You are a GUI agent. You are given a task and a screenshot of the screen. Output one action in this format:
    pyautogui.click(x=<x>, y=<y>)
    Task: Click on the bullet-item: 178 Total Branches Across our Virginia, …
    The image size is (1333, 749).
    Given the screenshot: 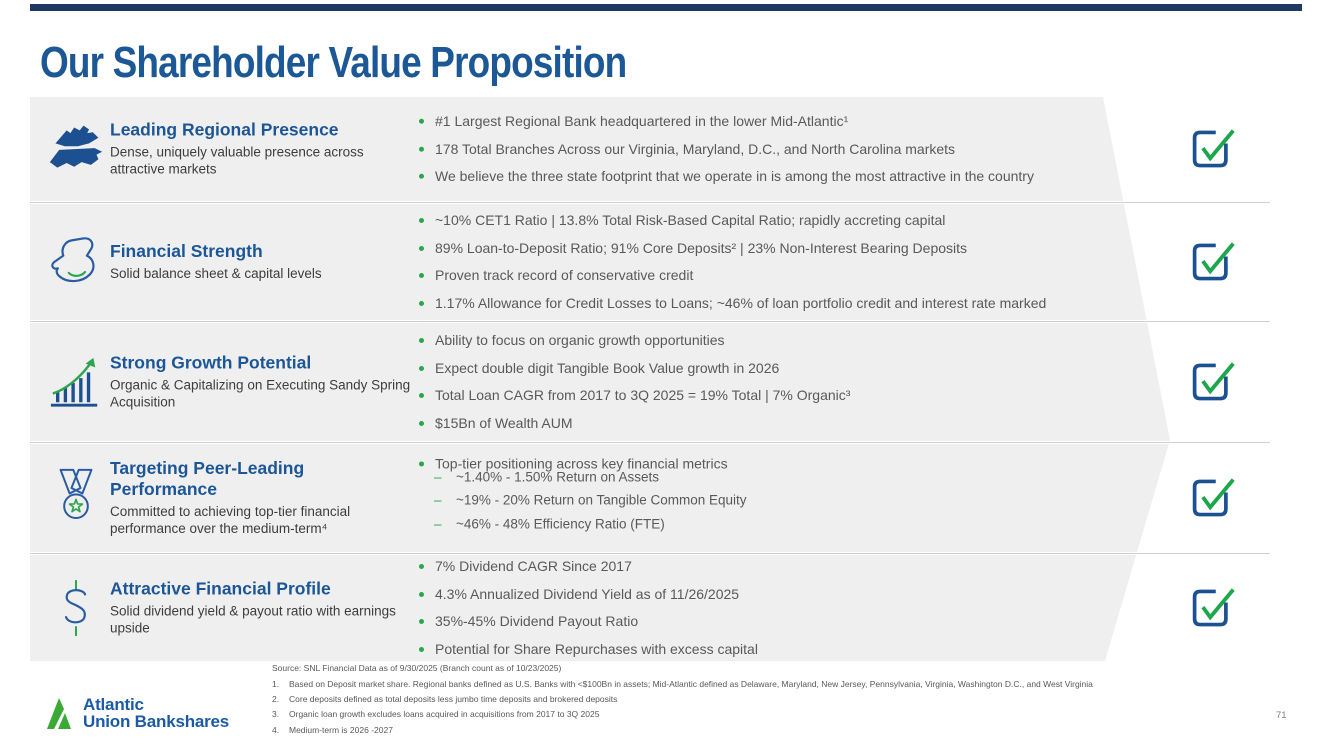 What is the action you would take?
    pyautogui.click(x=783, y=149)
    